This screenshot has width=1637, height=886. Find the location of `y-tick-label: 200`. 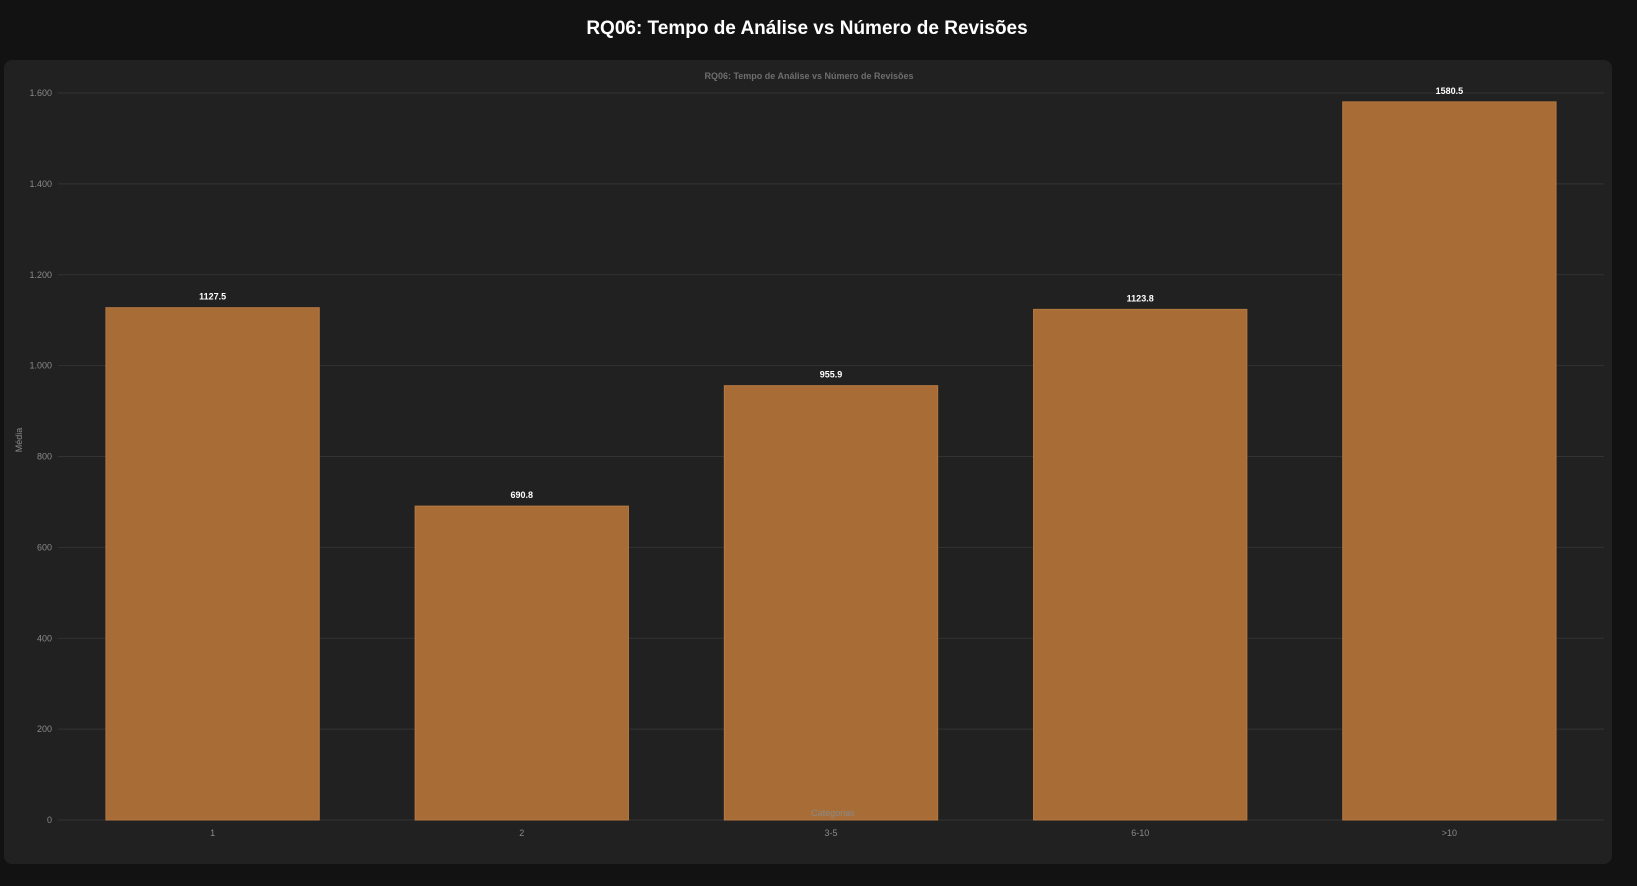

y-tick-label: 200 is located at coordinates (44, 729).